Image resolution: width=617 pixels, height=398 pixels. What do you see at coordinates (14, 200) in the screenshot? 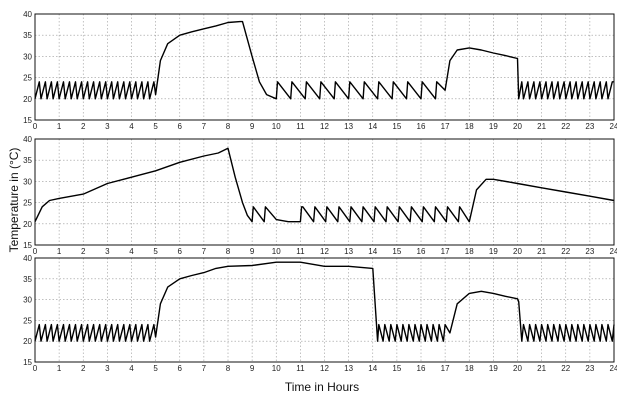
I see `y-axis-label: Temperature in (°C)` at bounding box center [14, 200].